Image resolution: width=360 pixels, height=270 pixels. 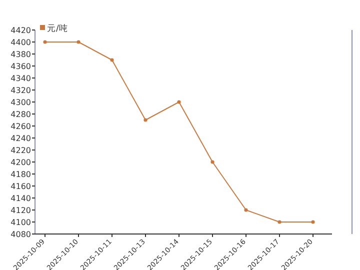 I want to click on y-tick-label: 4280, so click(x=20, y=114).